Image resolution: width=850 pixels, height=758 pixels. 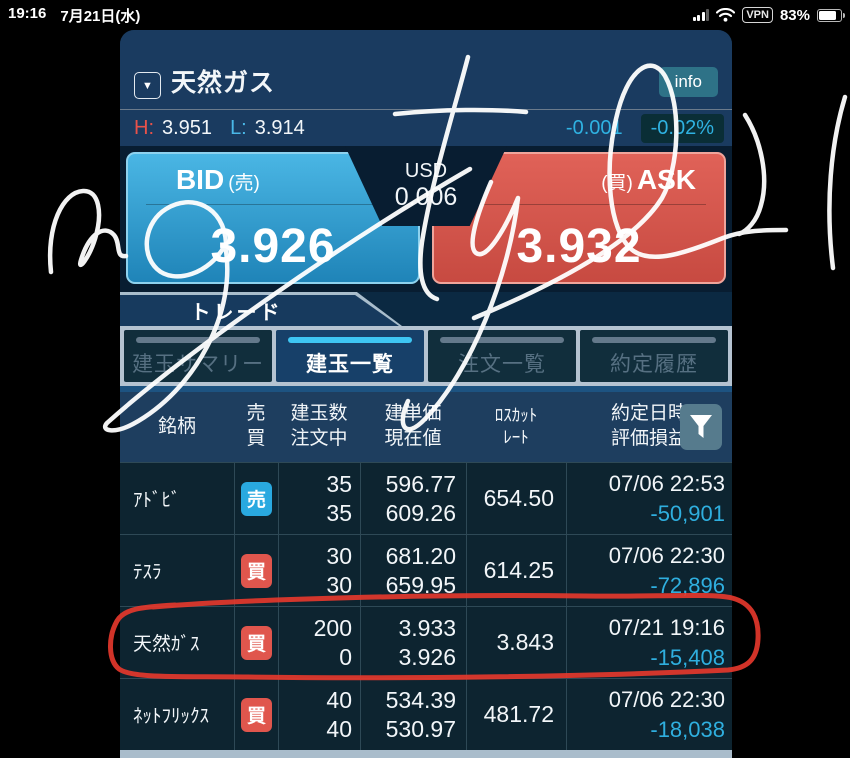 I want to click on clock: 19:16, so click(x=27, y=13).